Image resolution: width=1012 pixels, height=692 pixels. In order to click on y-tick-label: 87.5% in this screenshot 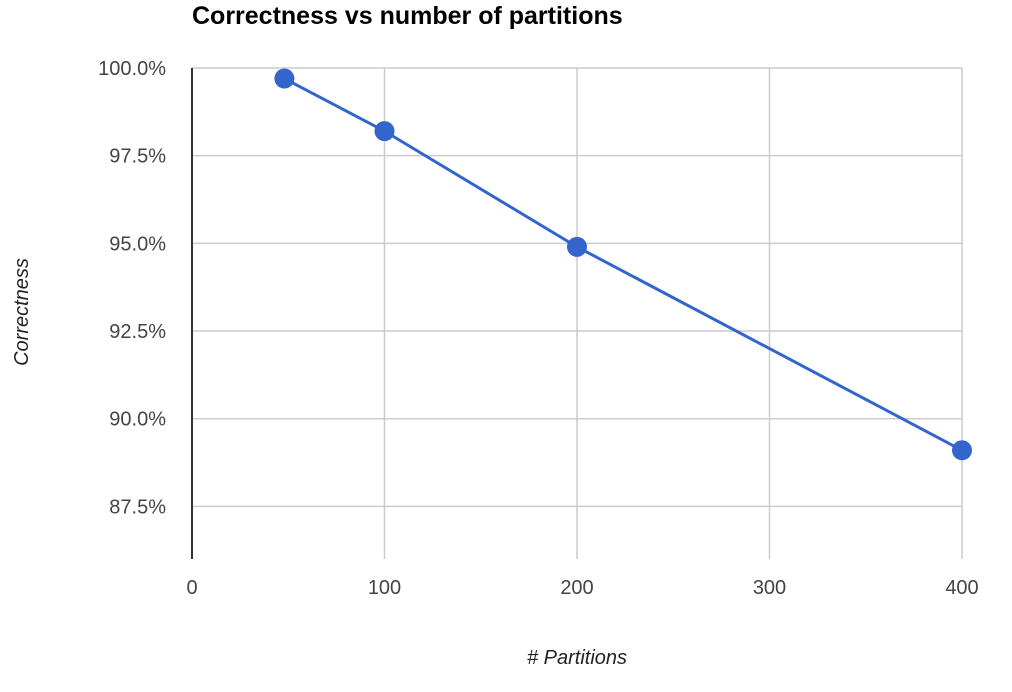, I will do `click(137, 507)`.